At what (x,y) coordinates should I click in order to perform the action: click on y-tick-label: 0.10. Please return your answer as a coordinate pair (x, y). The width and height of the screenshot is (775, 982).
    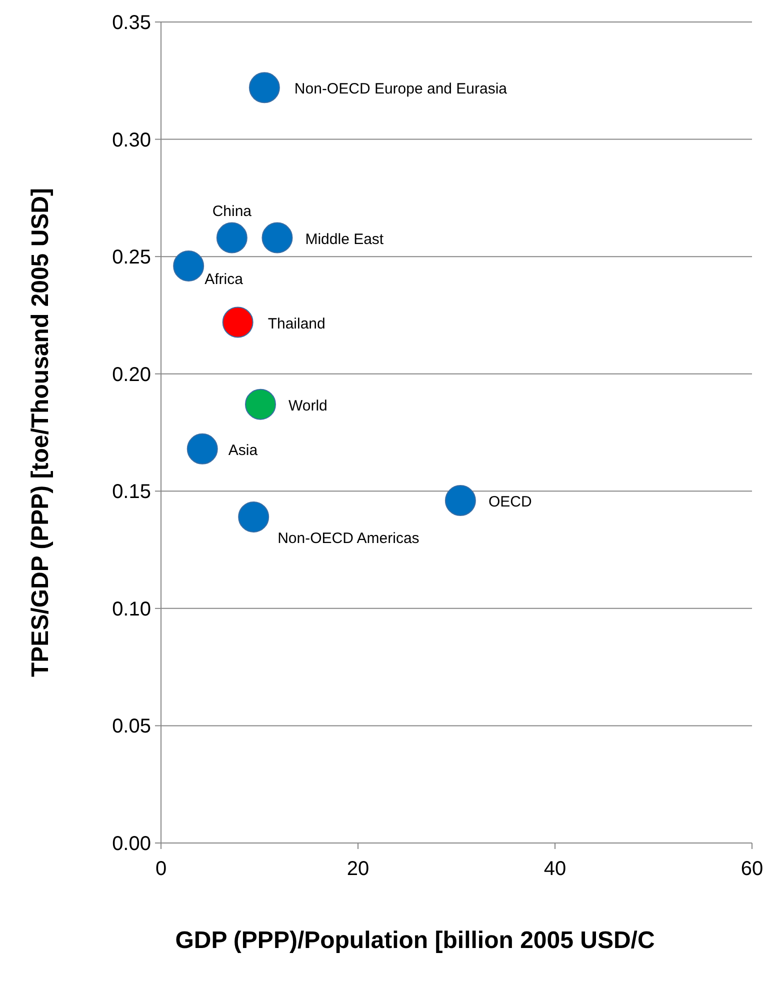
    Looking at the image, I should click on (131, 609).